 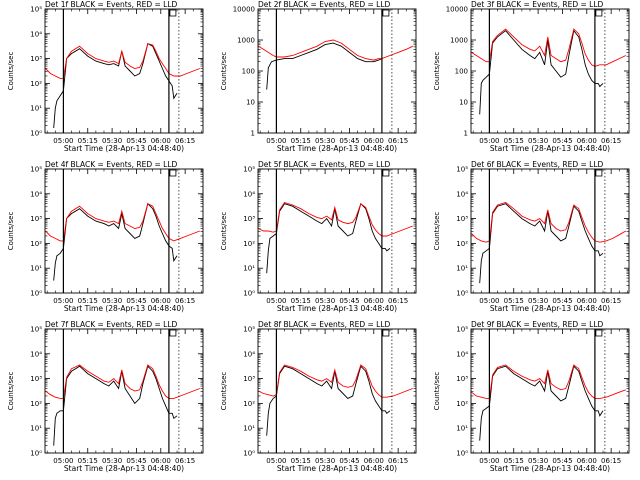 What do you see at coordinates (349, 301) in the screenshot?
I see `x-tick-label: 05:45` at bounding box center [349, 301].